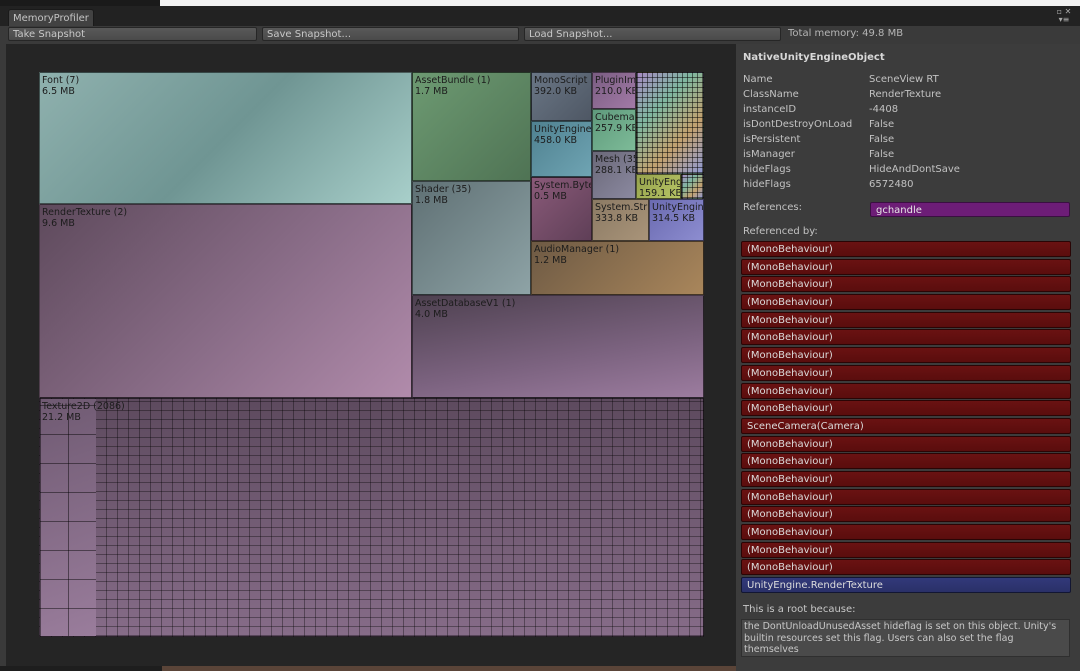 This screenshot has width=1080, height=671. What do you see at coordinates (577, 249) in the screenshot?
I see `cell-name: AudioManager (1)` at bounding box center [577, 249].